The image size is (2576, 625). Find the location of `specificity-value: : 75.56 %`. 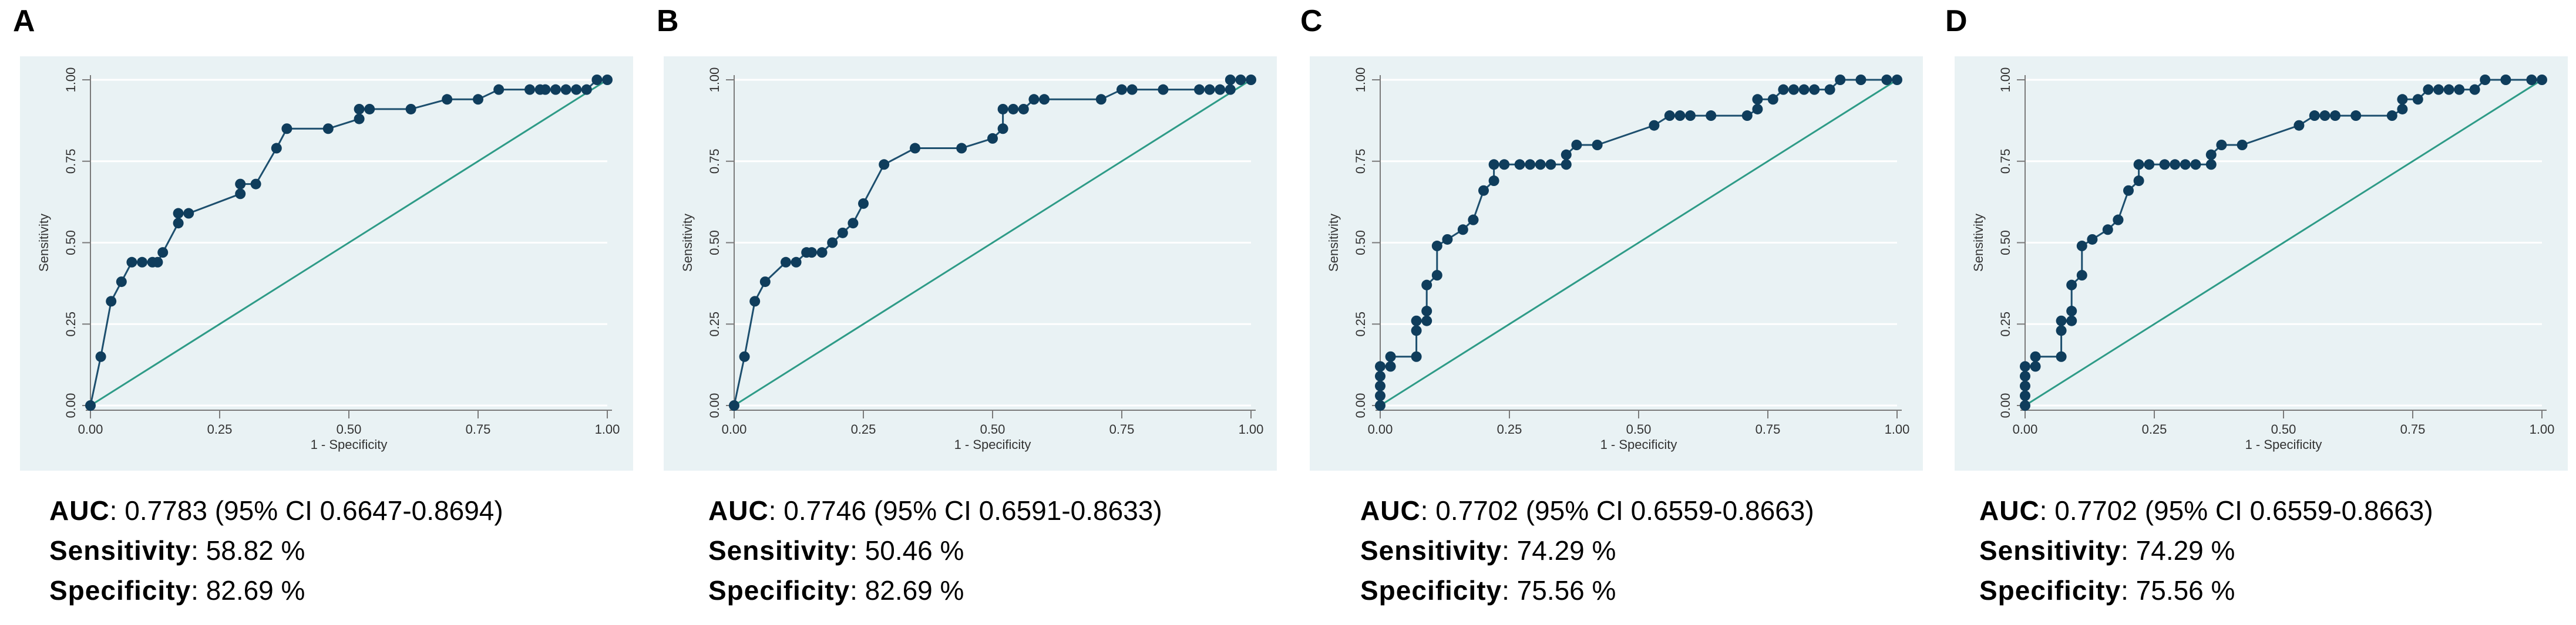

specificity-value: : 75.56 % is located at coordinates (2178, 590).